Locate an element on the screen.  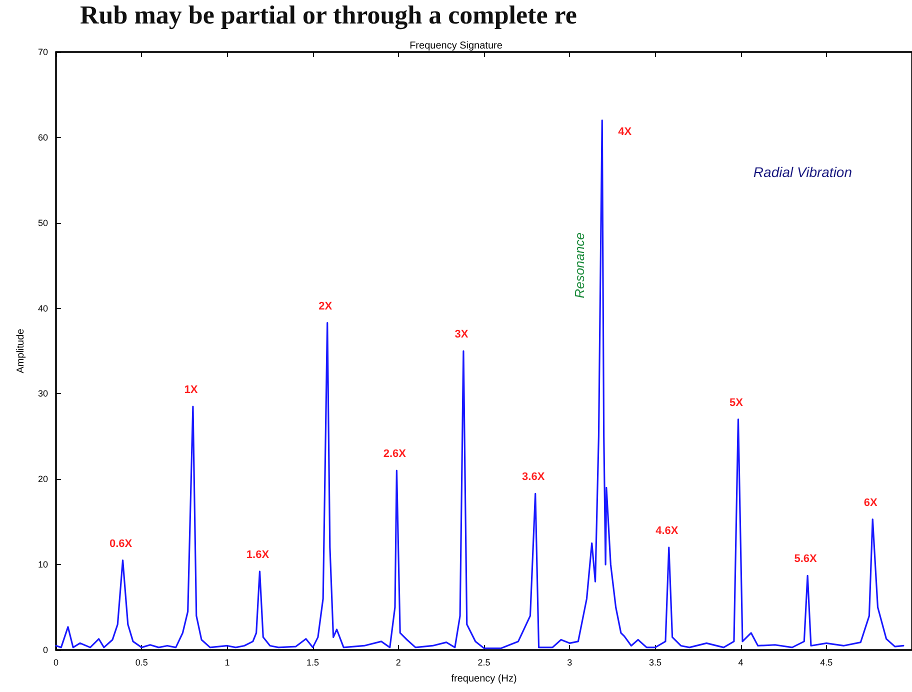
x-axis-title: frequency (Hz) is located at coordinates (484, 679).